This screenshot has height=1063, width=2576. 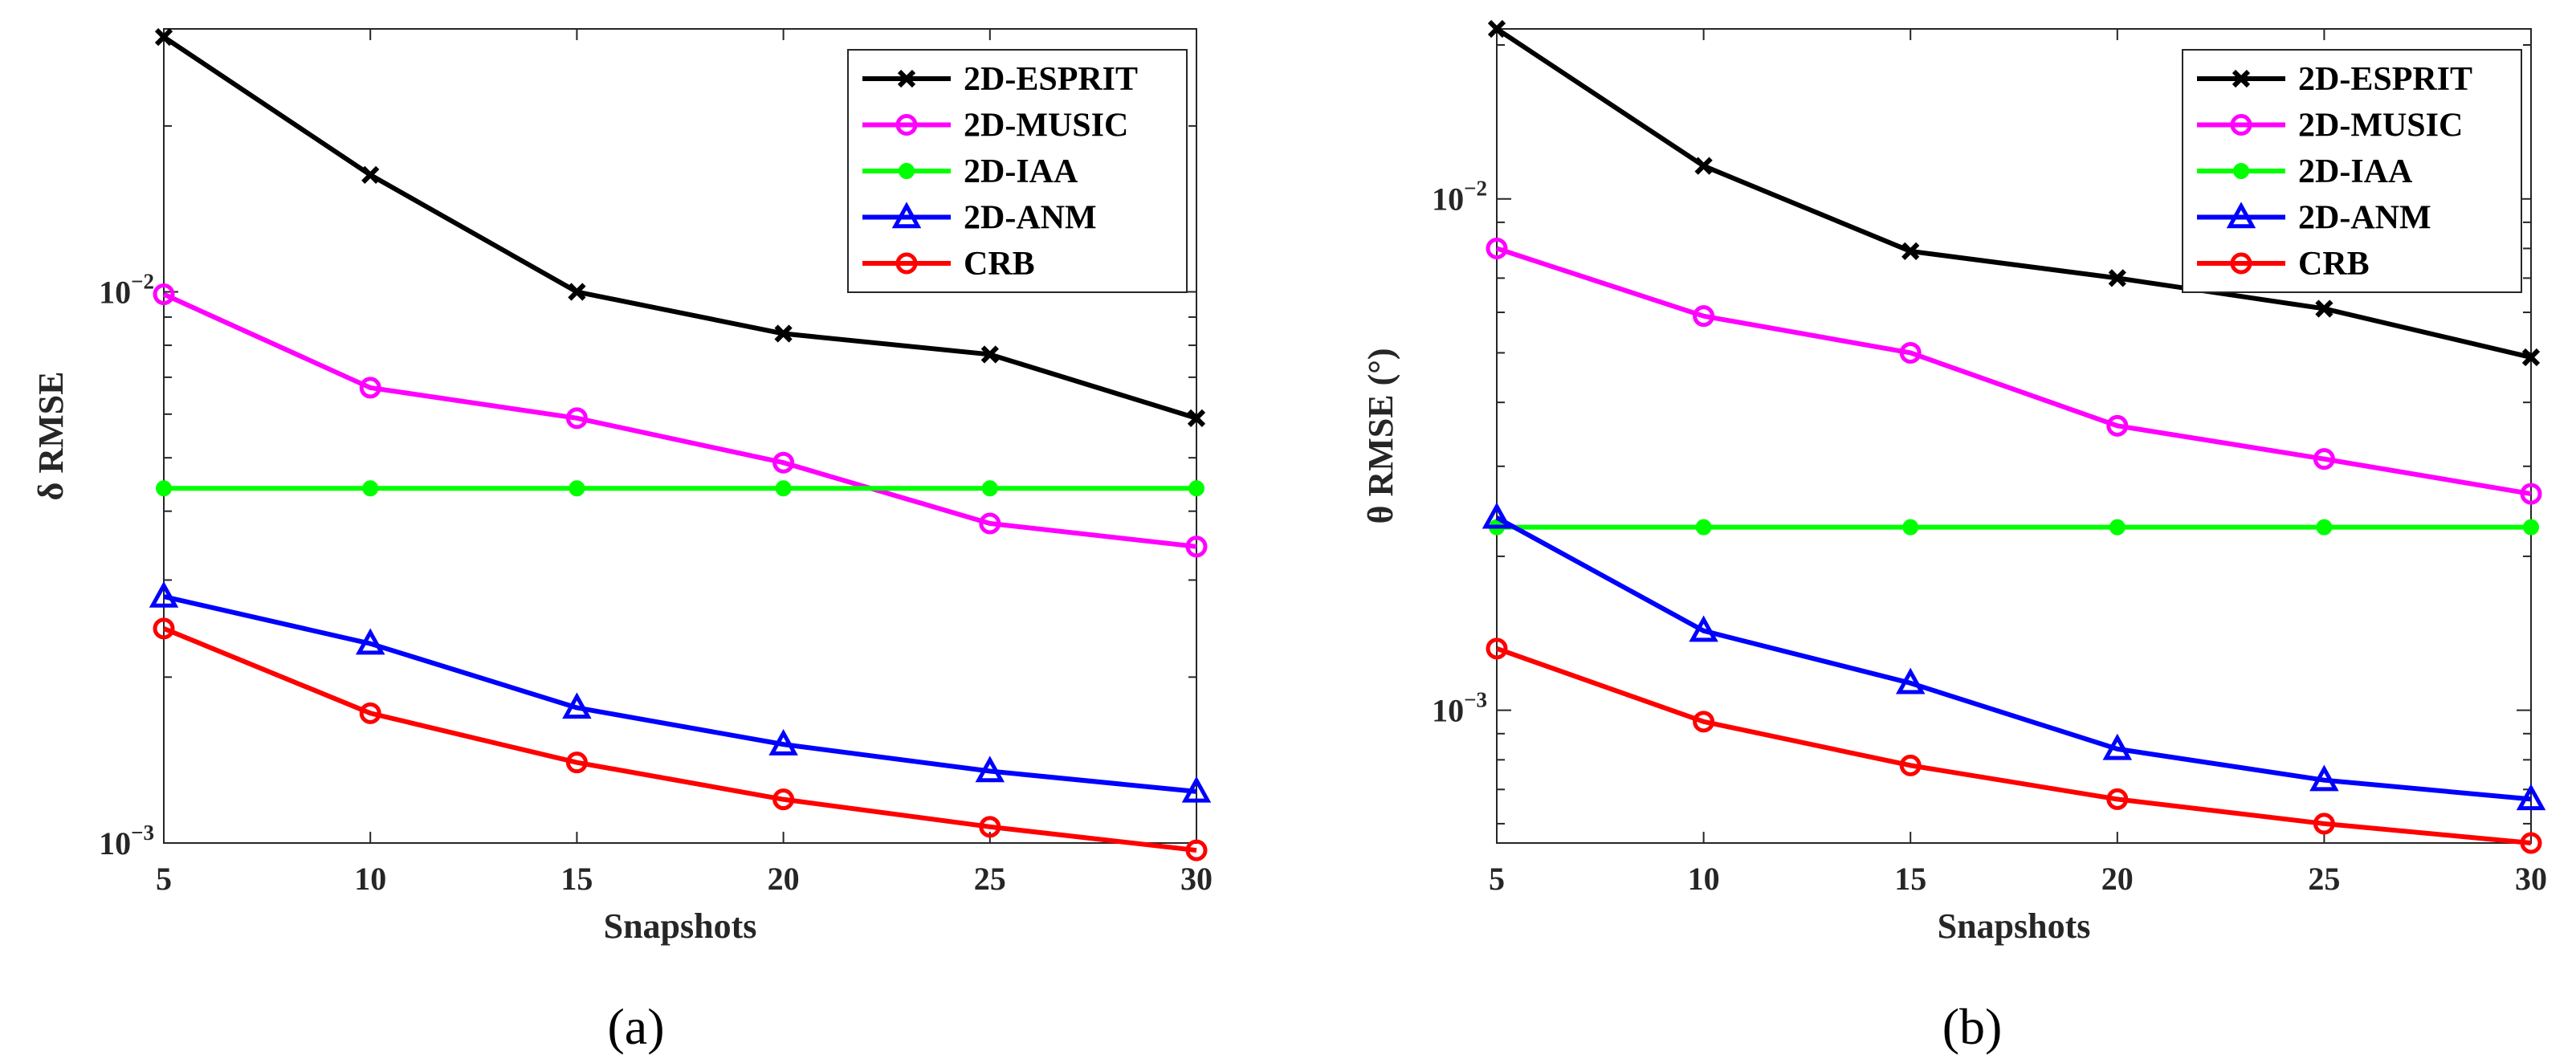 I want to click on legend-label: 2D-IAA, so click(x=2355, y=171).